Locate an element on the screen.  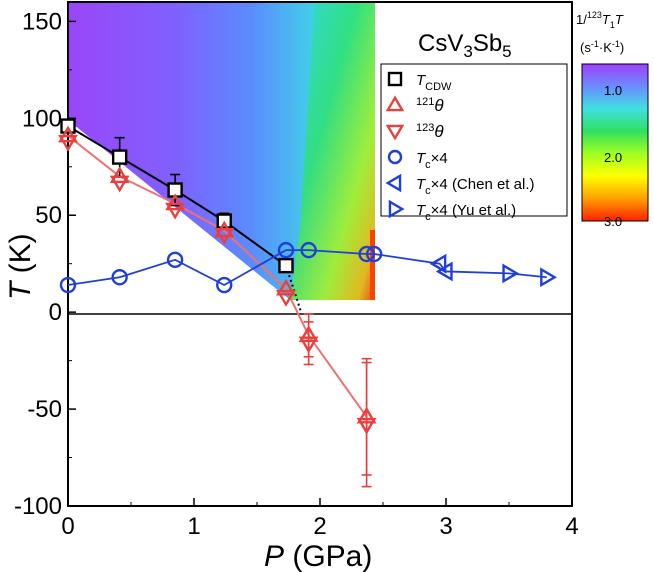
y-tick-label: 100 is located at coordinates (42, 118).